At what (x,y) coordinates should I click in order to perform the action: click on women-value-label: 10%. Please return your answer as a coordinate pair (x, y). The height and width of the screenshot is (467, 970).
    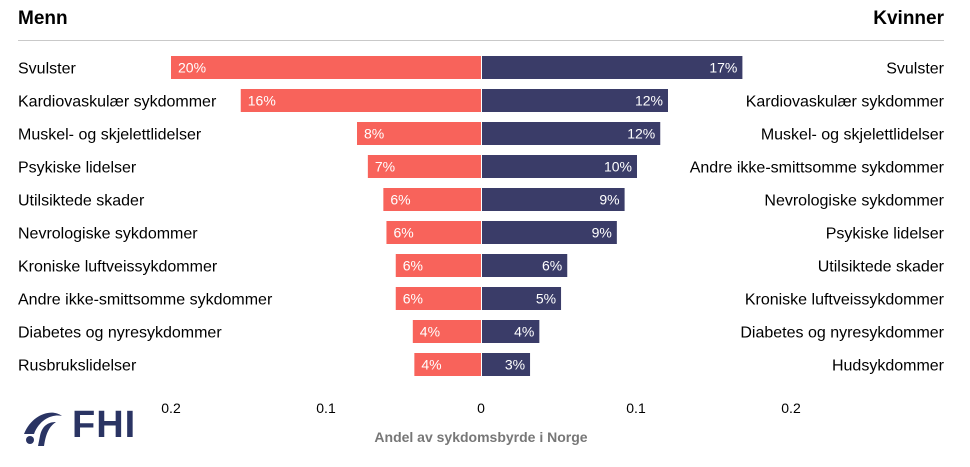
    Looking at the image, I should click on (618, 167).